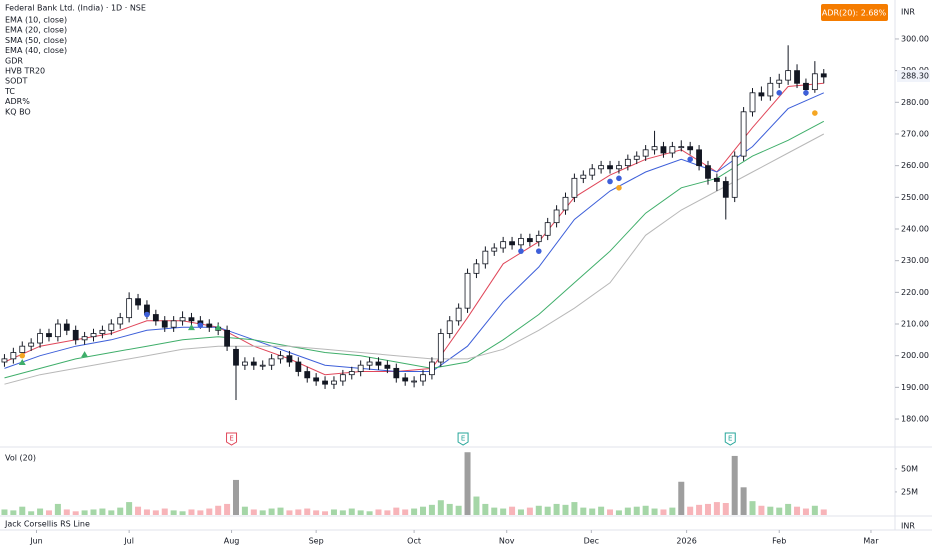  Describe the element at coordinates (232, 439) in the screenshot. I see `earnings-marker` at that location.